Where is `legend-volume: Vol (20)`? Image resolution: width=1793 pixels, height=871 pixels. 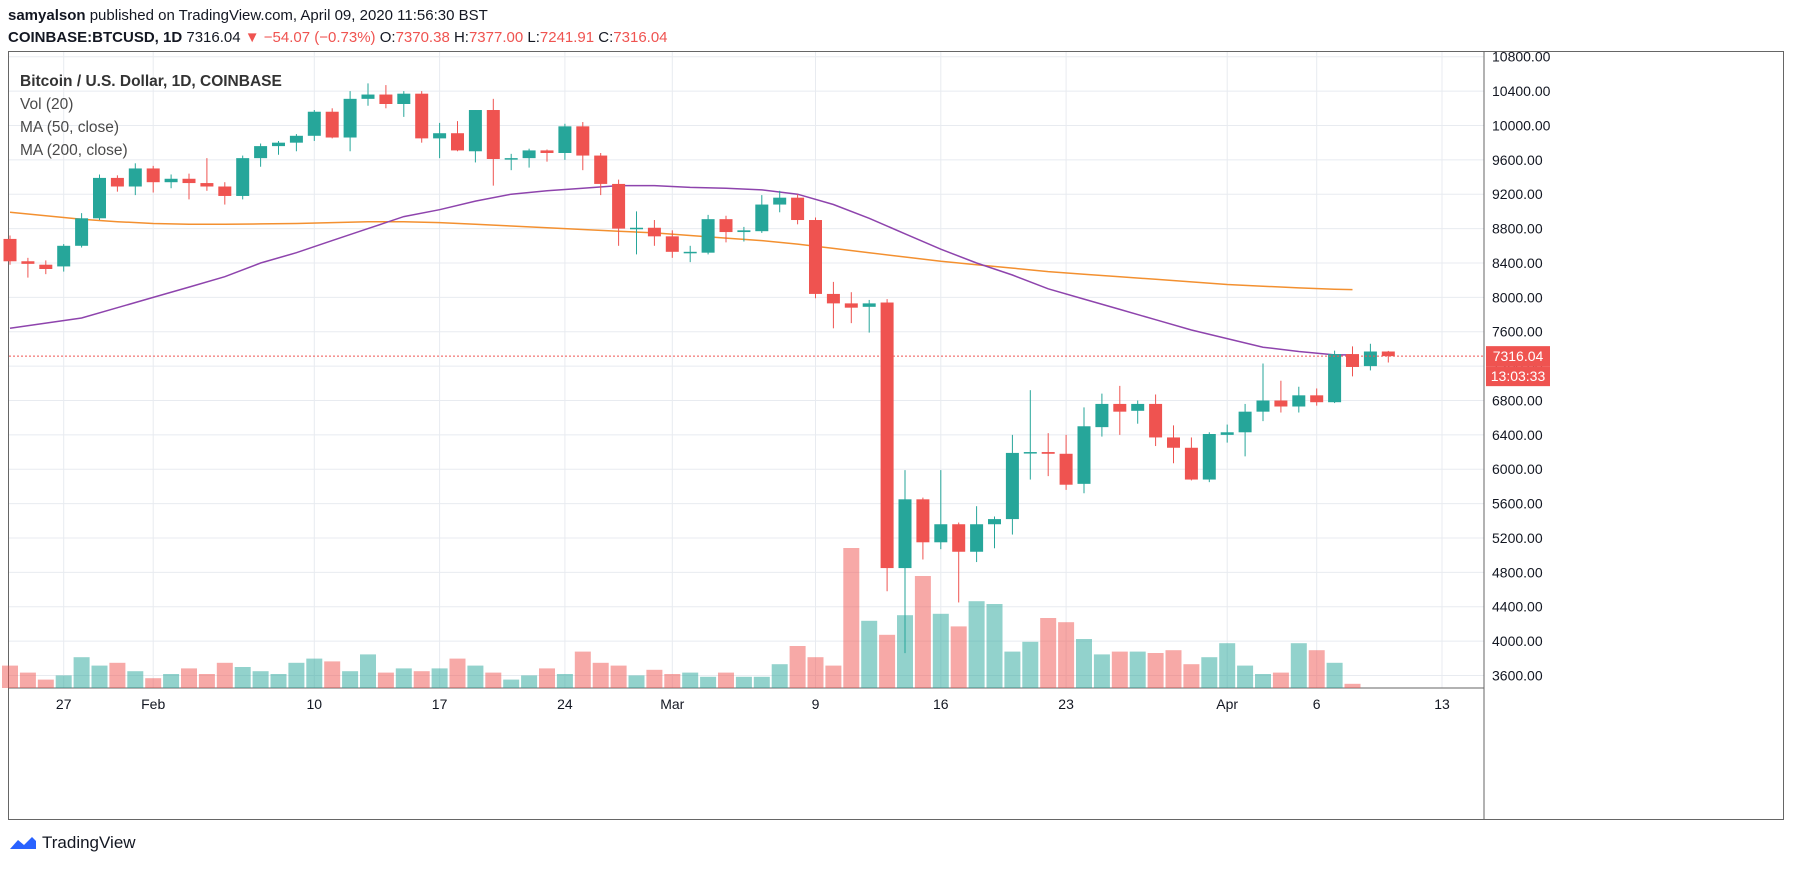 legend-volume: Vol (20) is located at coordinates (47, 104).